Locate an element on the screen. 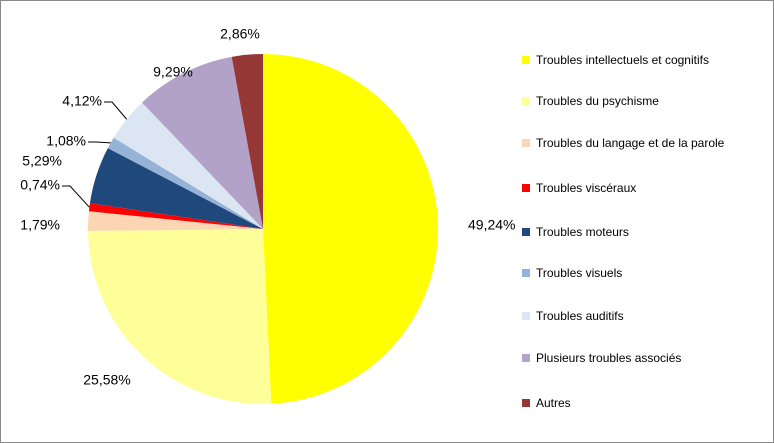 The height and width of the screenshot is (443, 774). legend-entry: Troubles du psychisme is located at coordinates (632, 101).